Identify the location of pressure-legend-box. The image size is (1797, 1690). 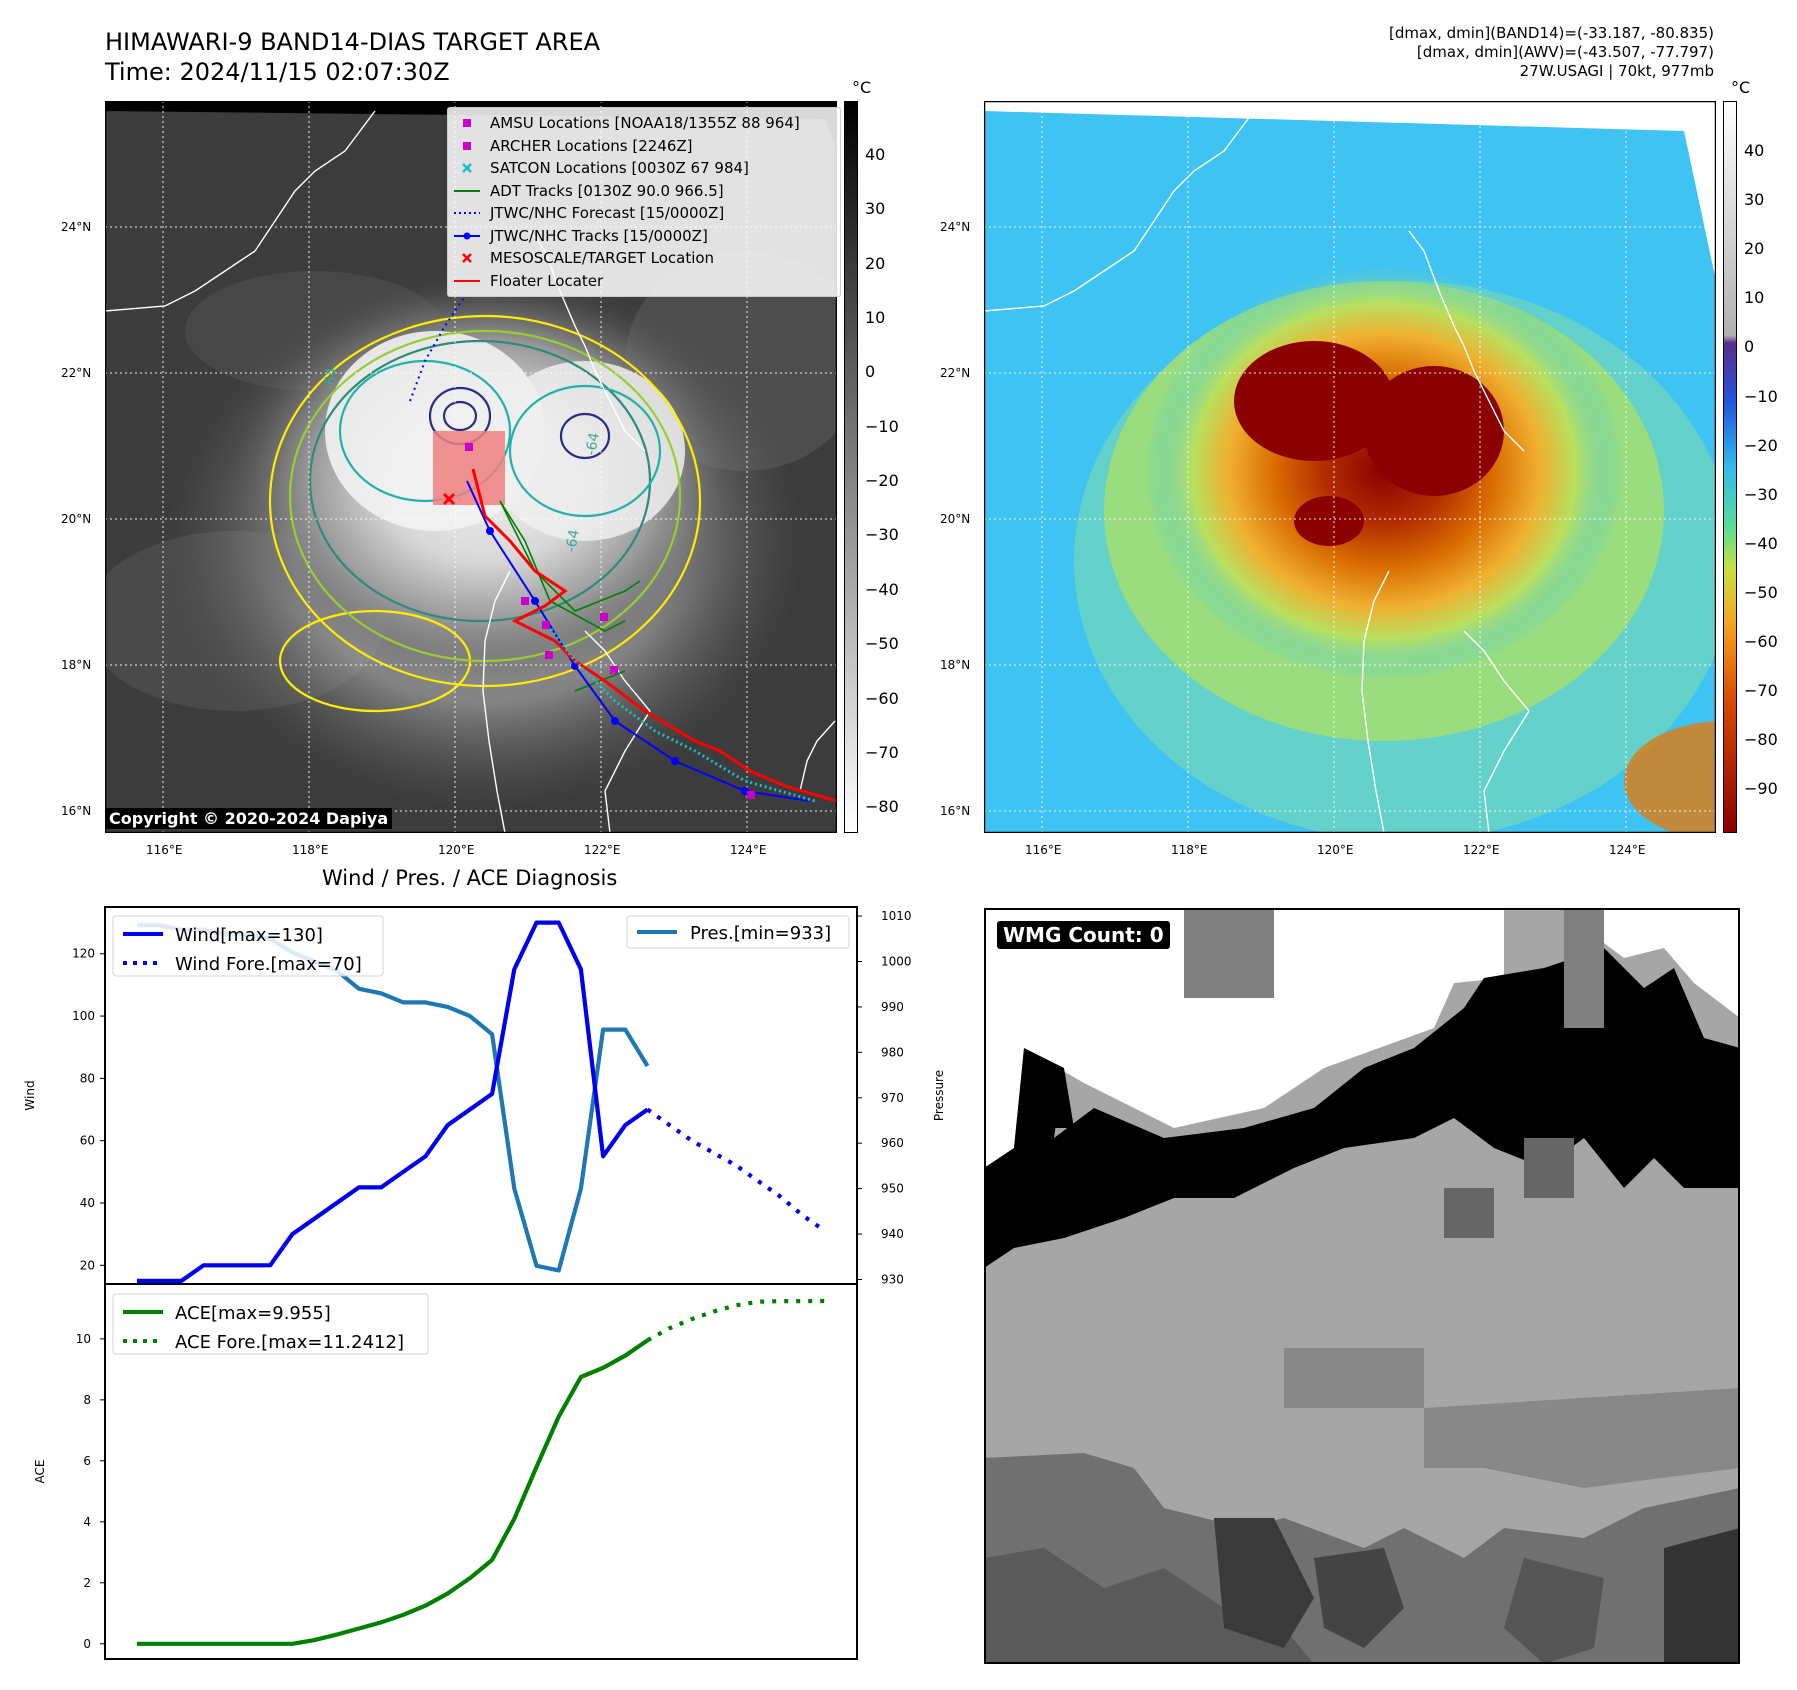
(738, 932).